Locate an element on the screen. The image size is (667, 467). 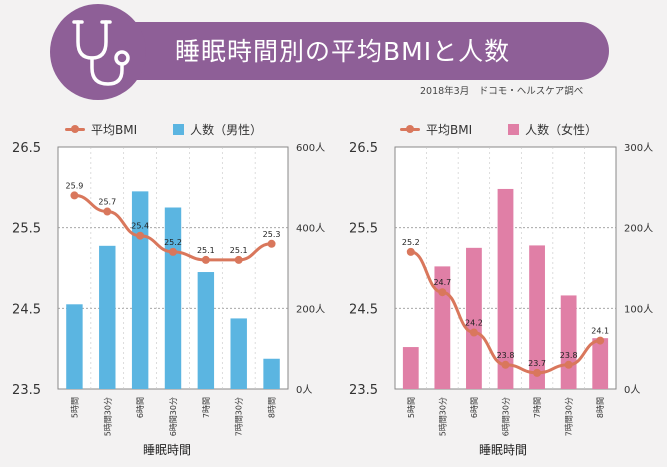
legend-bar-label: 人数（女性） is located at coordinates (561, 130).